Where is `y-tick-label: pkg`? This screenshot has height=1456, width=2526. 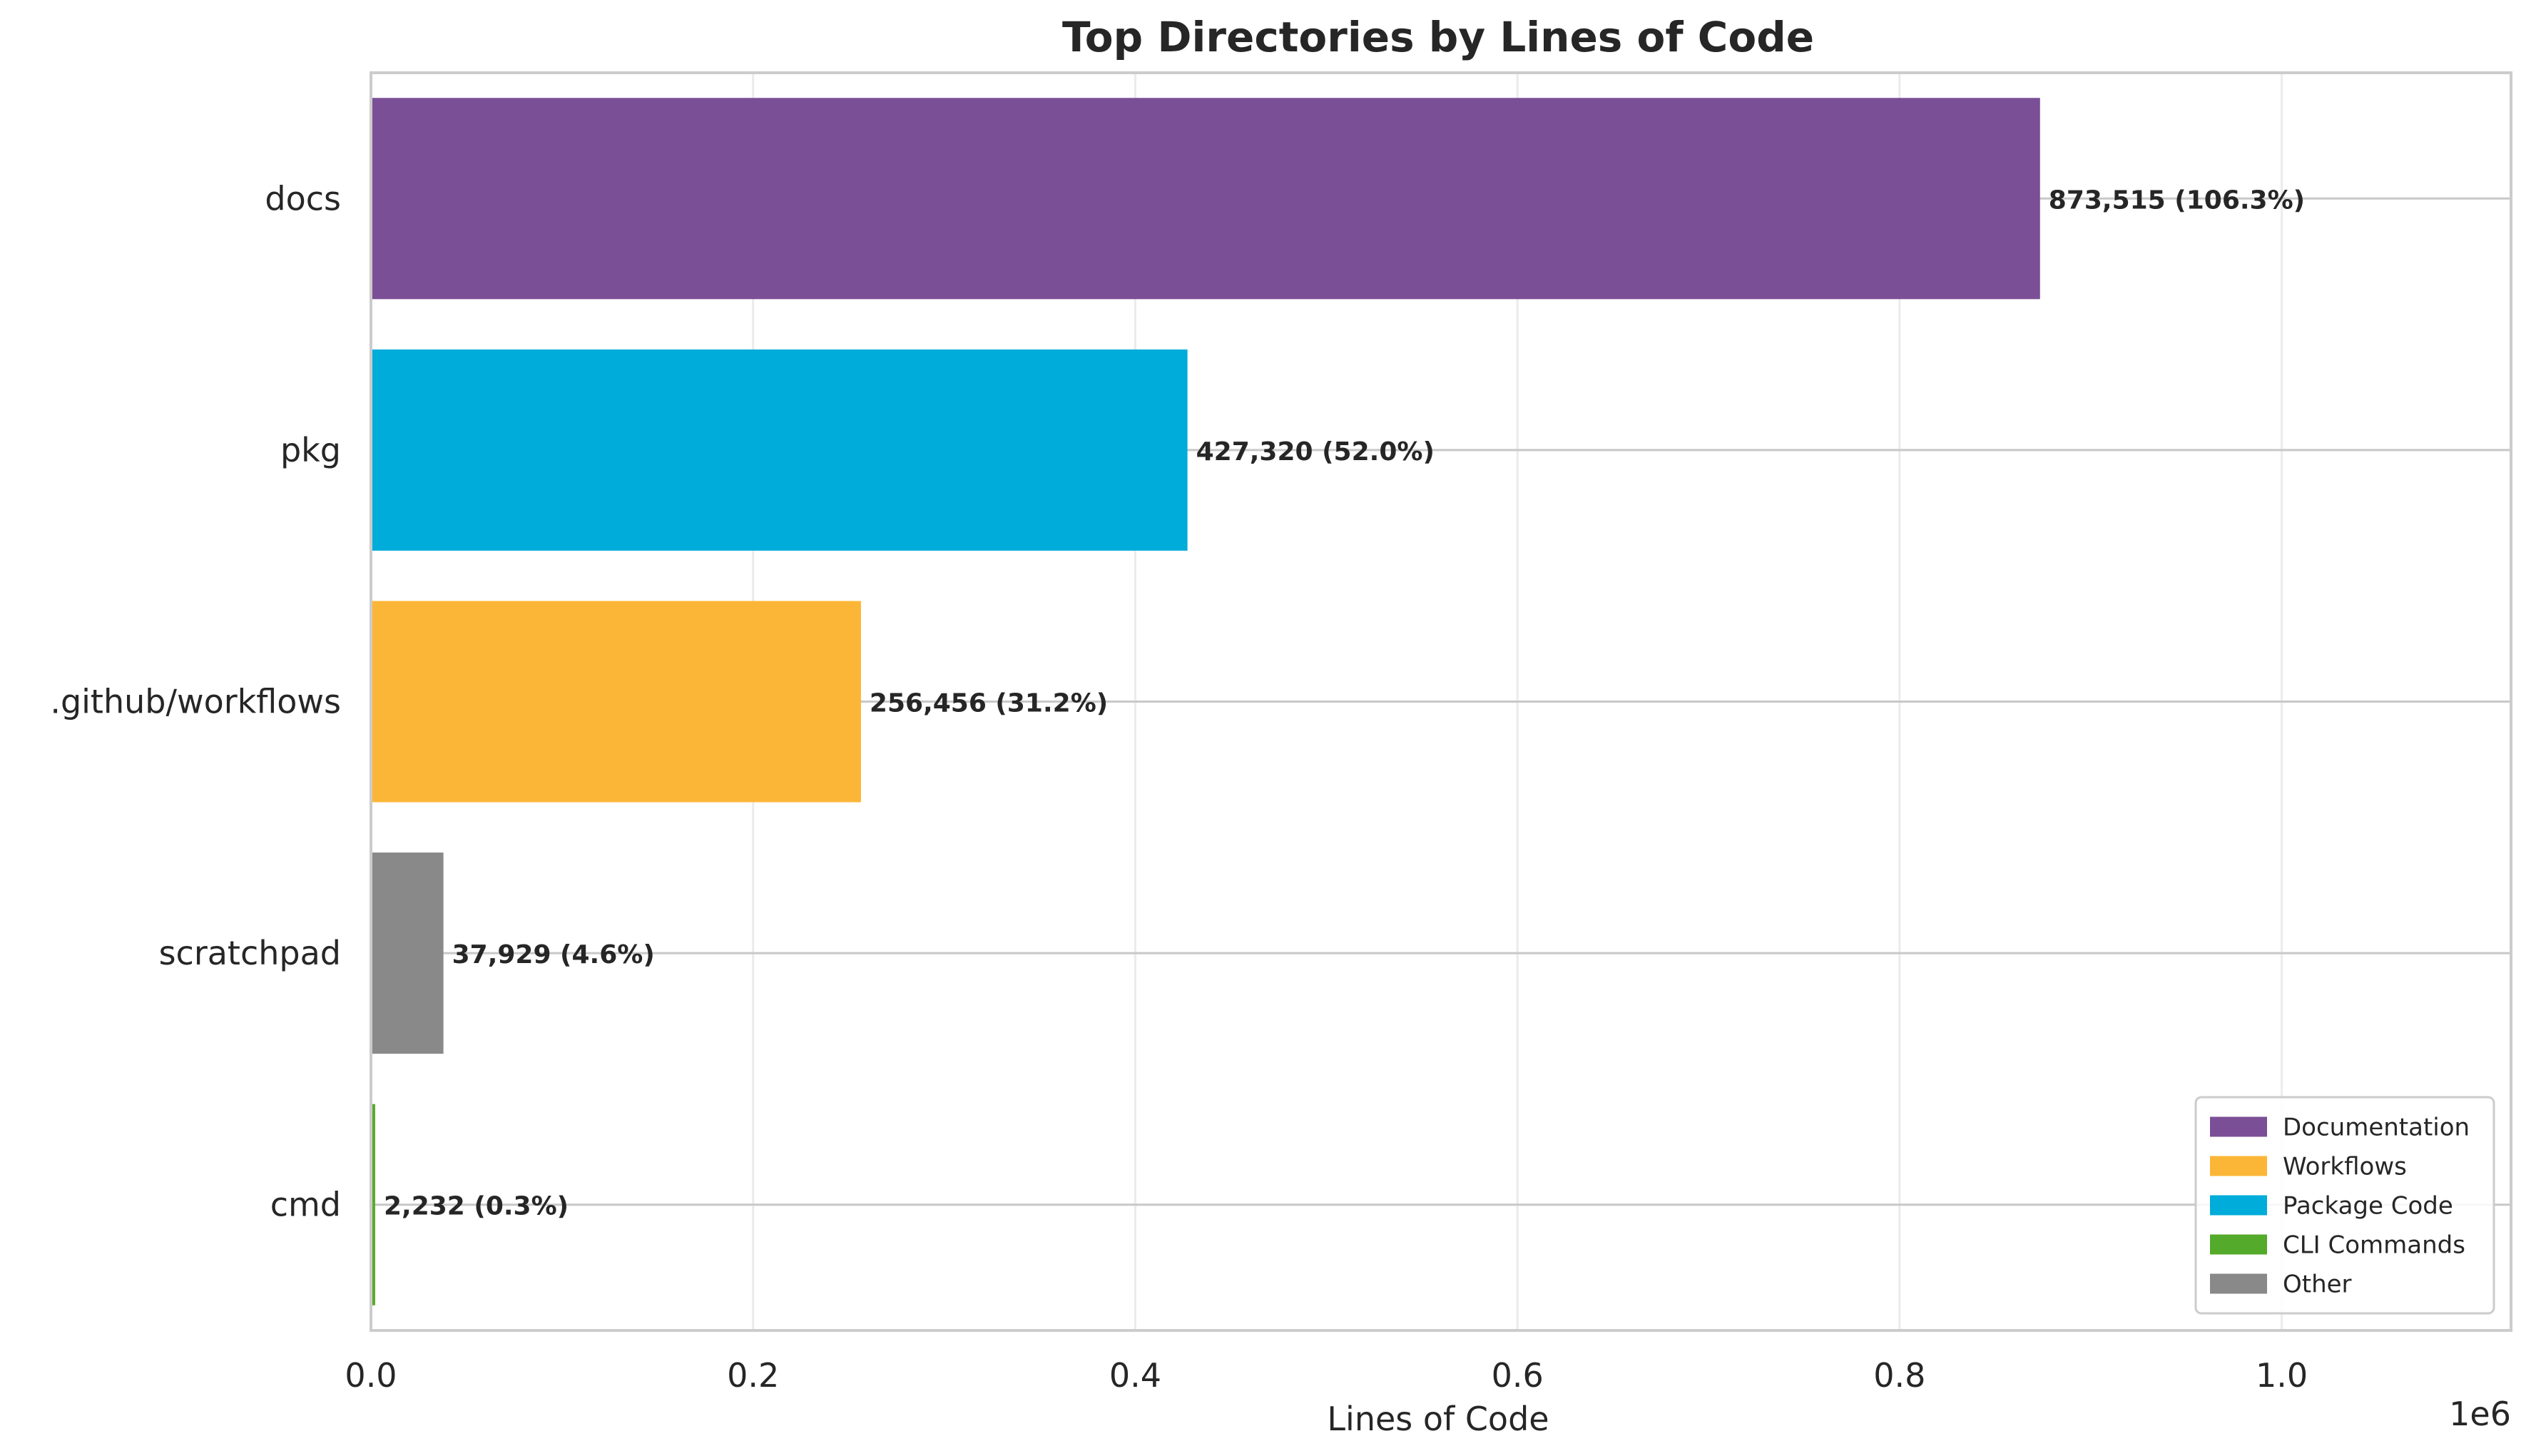
y-tick-label: pkg is located at coordinates (310, 450).